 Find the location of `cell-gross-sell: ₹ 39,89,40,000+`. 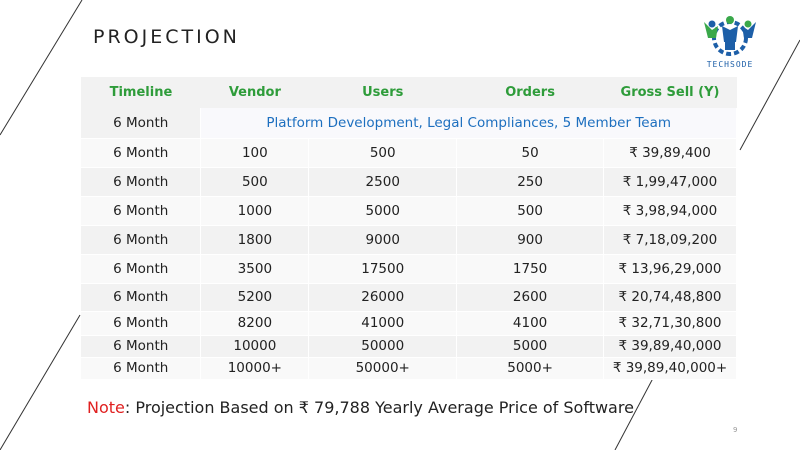

cell-gross-sell: ₹ 39,89,40,000+ is located at coordinates (670, 368).